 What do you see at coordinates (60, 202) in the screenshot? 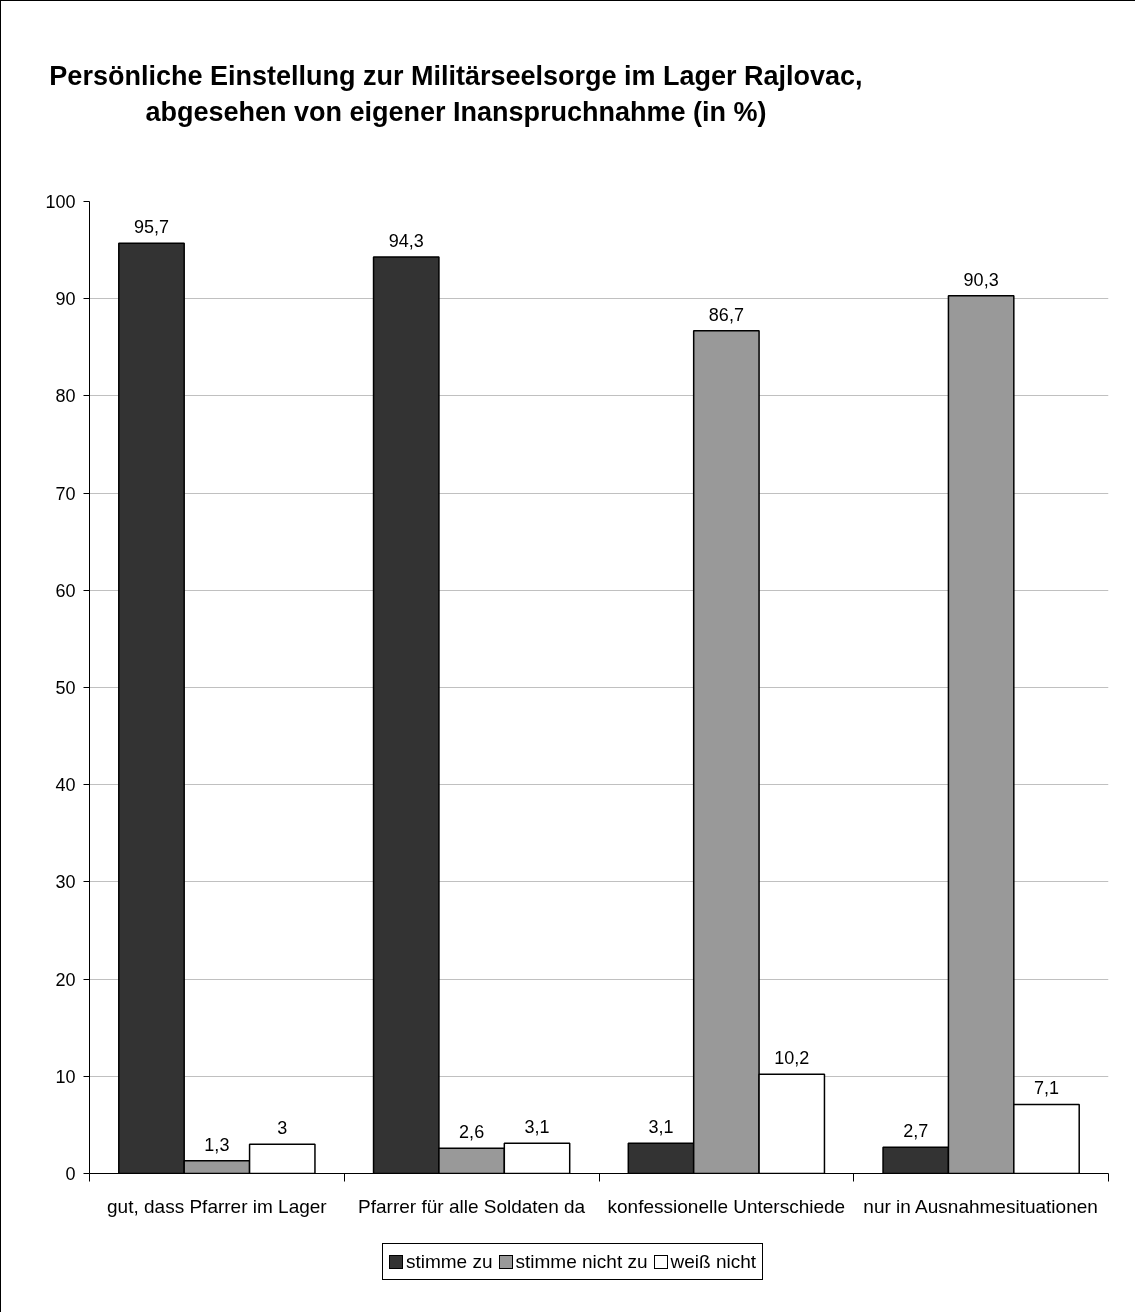
I see `y-tick-label: 100` at bounding box center [60, 202].